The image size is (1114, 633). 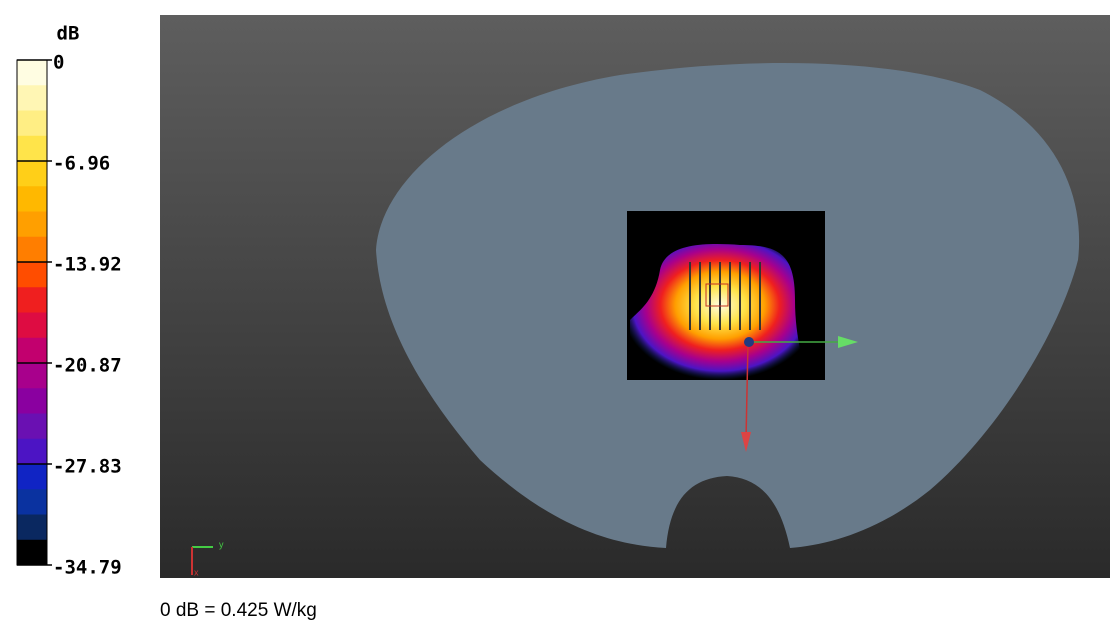 I want to click on colorbar-unit: dB, so click(x=68, y=34).